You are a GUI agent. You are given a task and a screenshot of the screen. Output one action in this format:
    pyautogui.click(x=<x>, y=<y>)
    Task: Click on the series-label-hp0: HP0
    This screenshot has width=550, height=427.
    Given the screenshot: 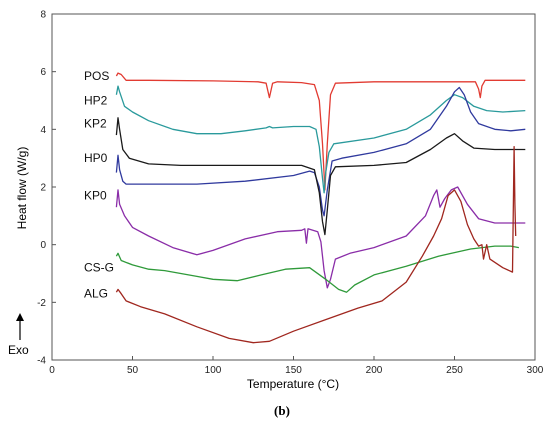 What is the action you would take?
    pyautogui.click(x=96, y=158)
    